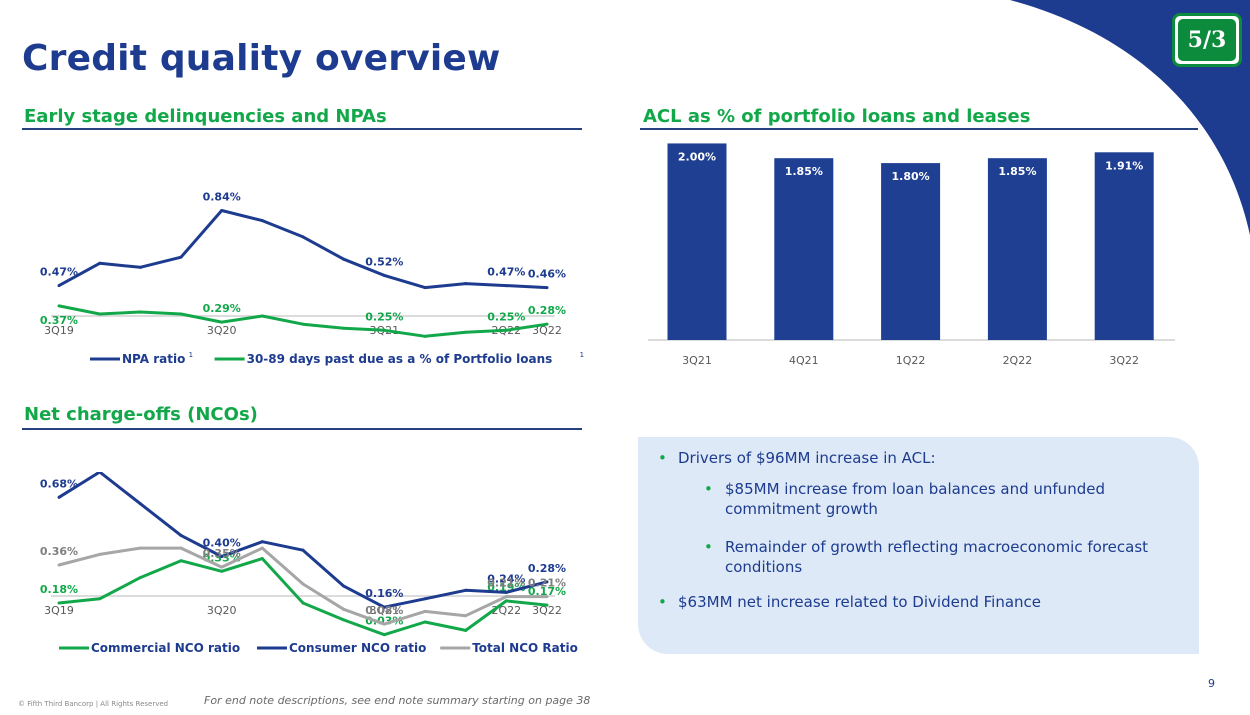  What do you see at coordinates (1017, 171) in the screenshot?
I see `bar-value-label: 1.85%` at bounding box center [1017, 171].